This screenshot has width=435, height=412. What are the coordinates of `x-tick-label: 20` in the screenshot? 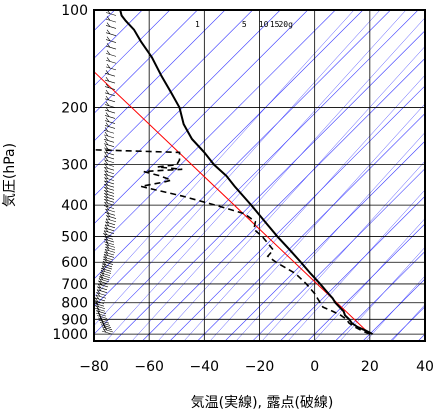 It's located at (370, 367).